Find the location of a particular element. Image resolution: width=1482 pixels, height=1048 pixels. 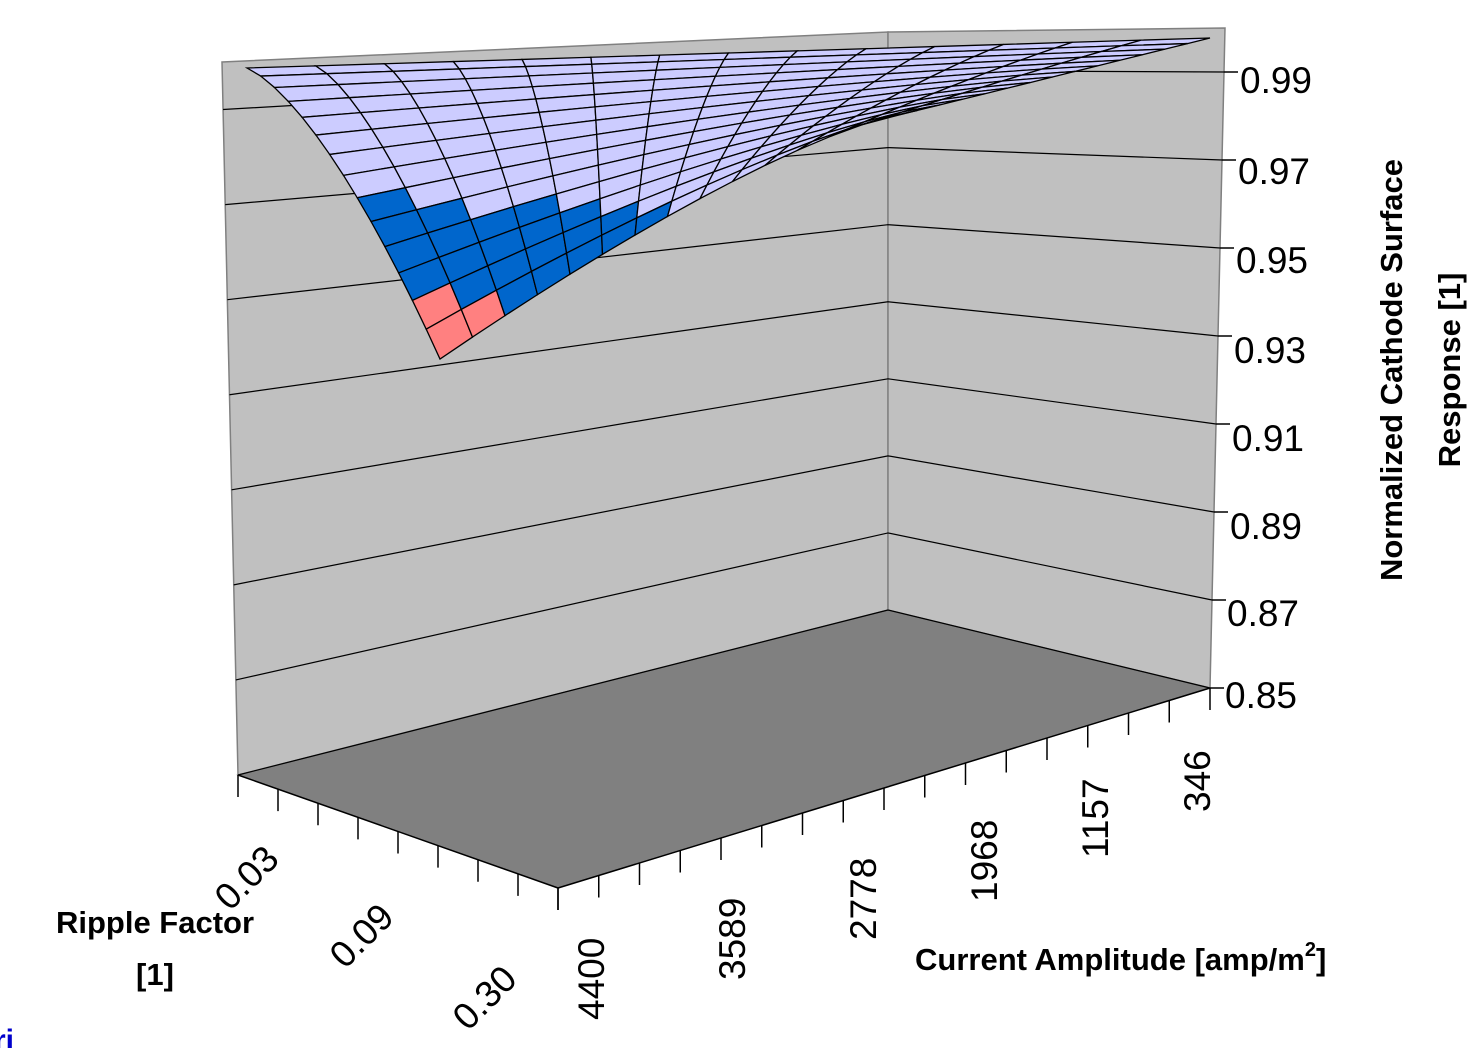

x-tick-label: 3589 is located at coordinates (732, 939).